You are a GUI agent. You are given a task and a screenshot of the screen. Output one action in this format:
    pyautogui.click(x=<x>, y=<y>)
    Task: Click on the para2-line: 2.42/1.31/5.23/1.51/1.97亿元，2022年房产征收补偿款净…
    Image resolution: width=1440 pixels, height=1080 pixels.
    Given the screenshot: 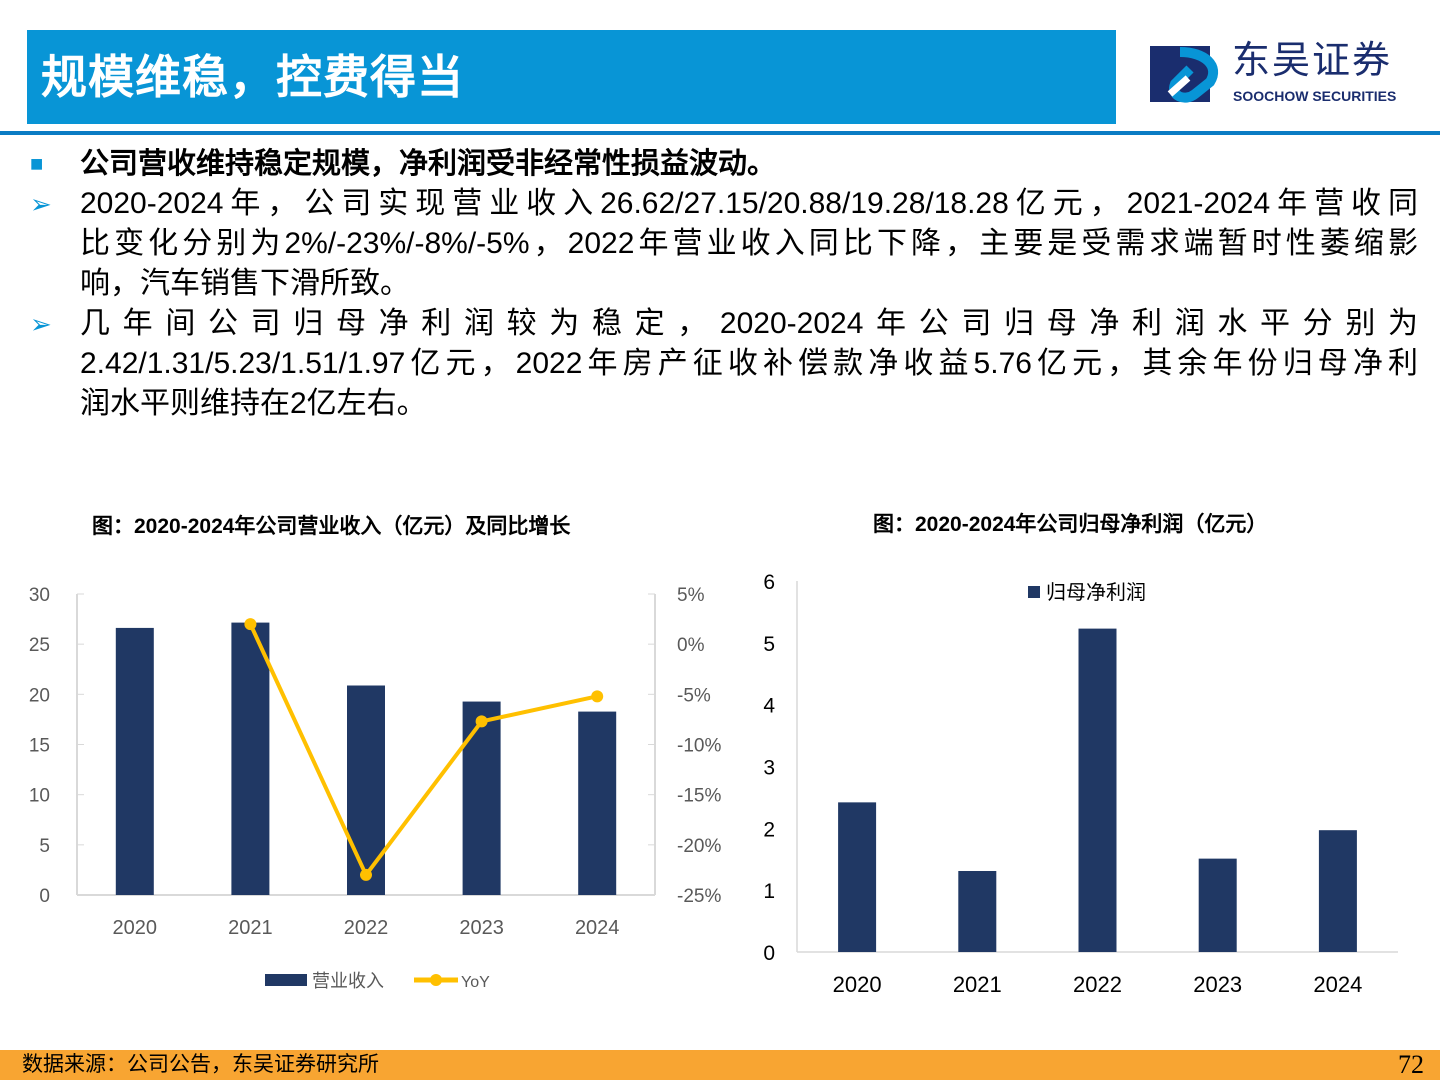 What is the action you would take?
    pyautogui.click(x=749, y=363)
    